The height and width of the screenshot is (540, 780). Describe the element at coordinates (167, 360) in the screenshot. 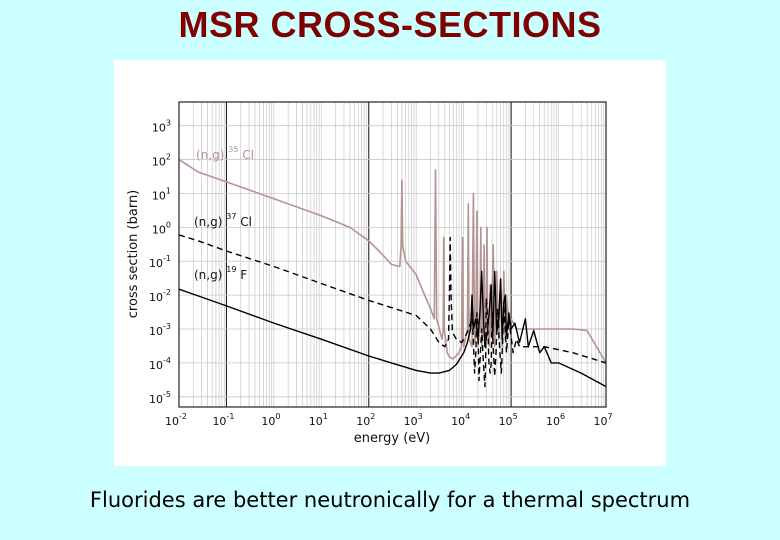

I see `y-tick-exp: -4` at that location.